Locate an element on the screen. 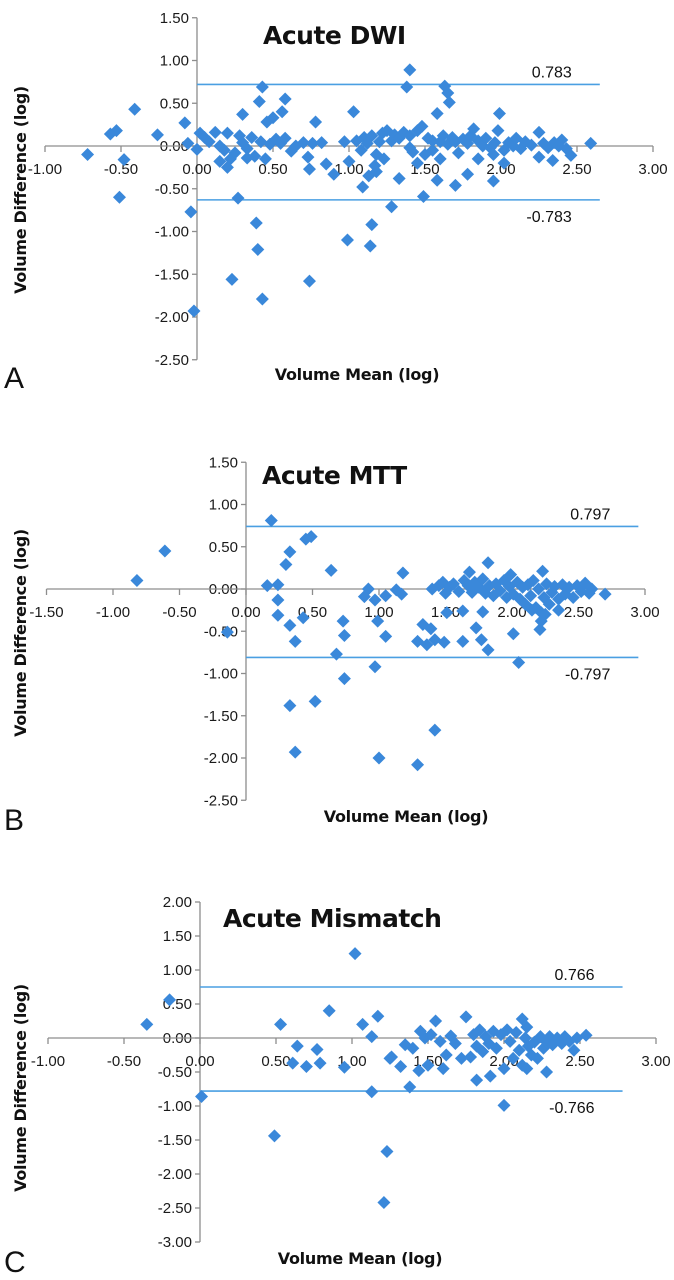 This screenshot has height=1280, width=674. y-tick-label: -3.00 is located at coordinates (175, 1242).